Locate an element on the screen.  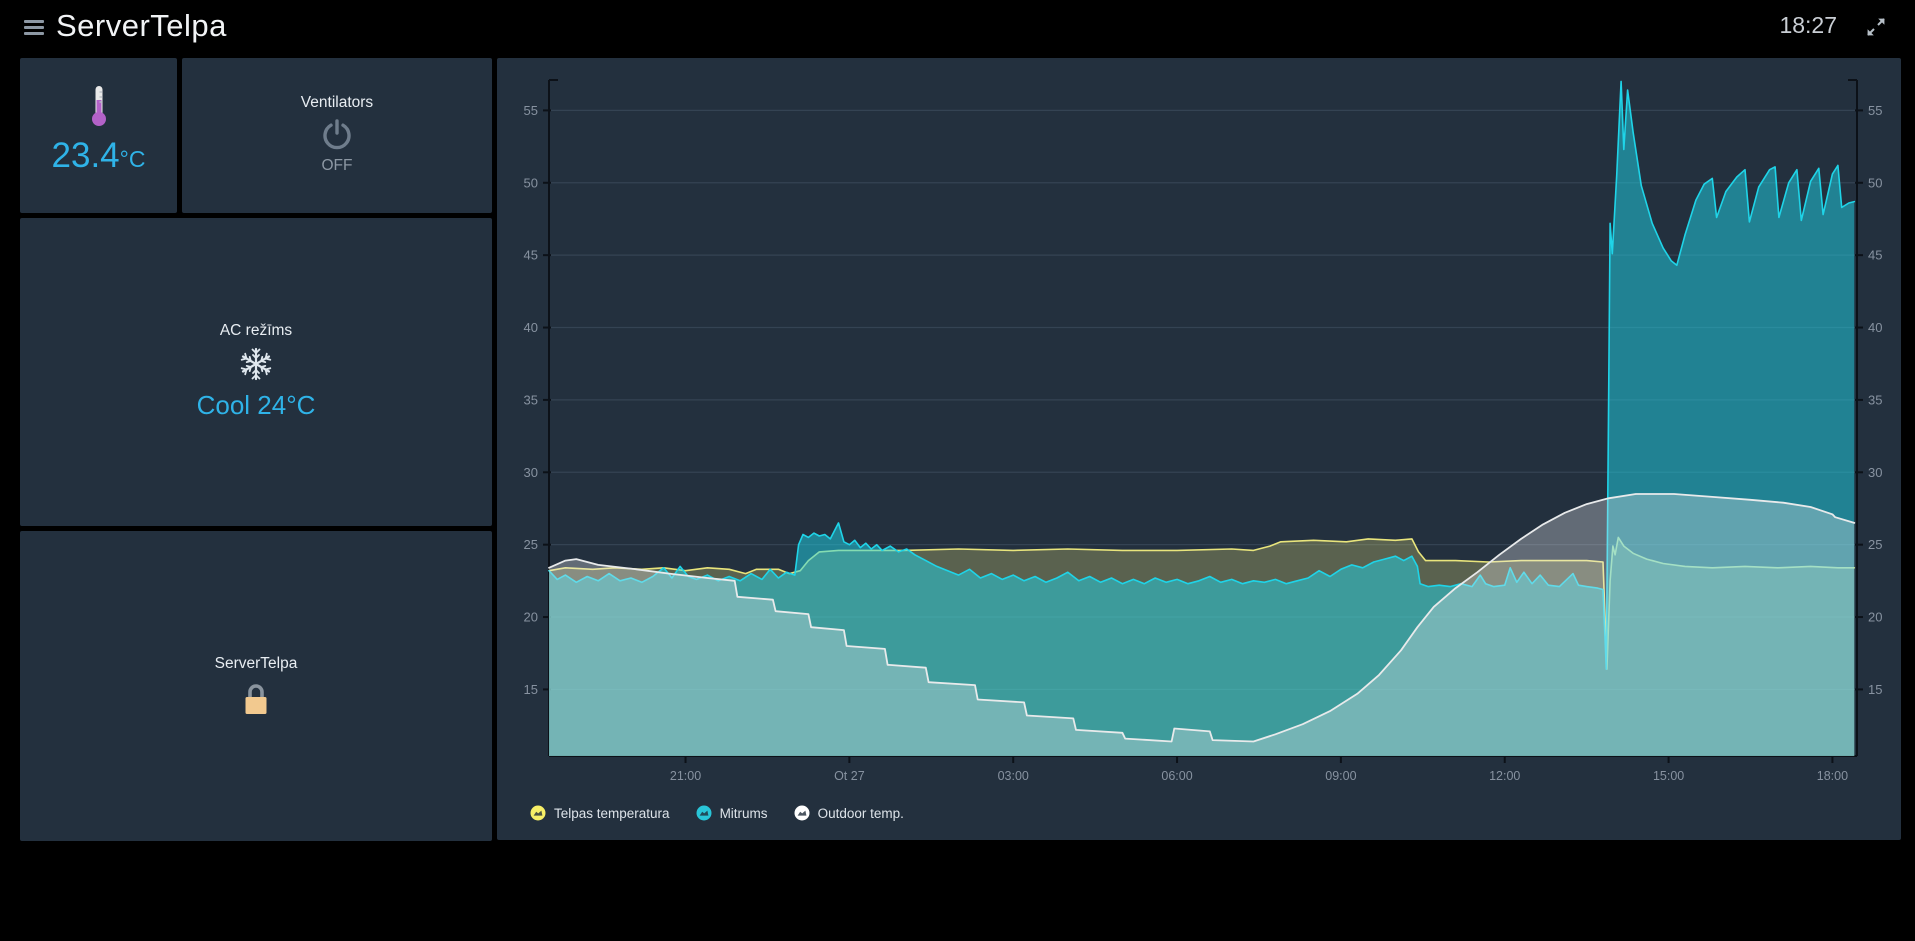
svg-text: 18:00 is located at coordinates (1832, 776).